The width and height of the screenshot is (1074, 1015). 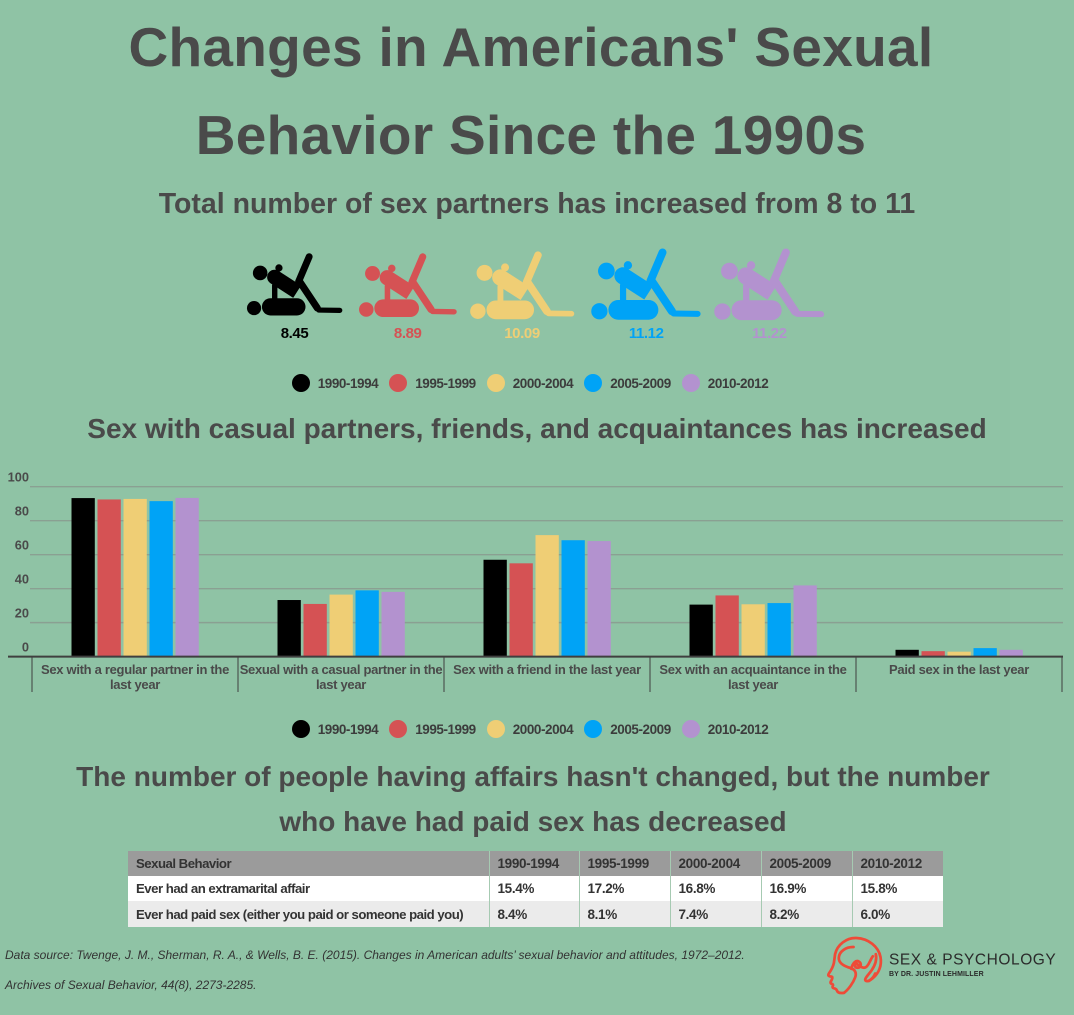 What do you see at coordinates (341, 669) in the screenshot?
I see `svg-text:Sexual with a casual partner i: Sexual with a casual partner in the` at bounding box center [341, 669].